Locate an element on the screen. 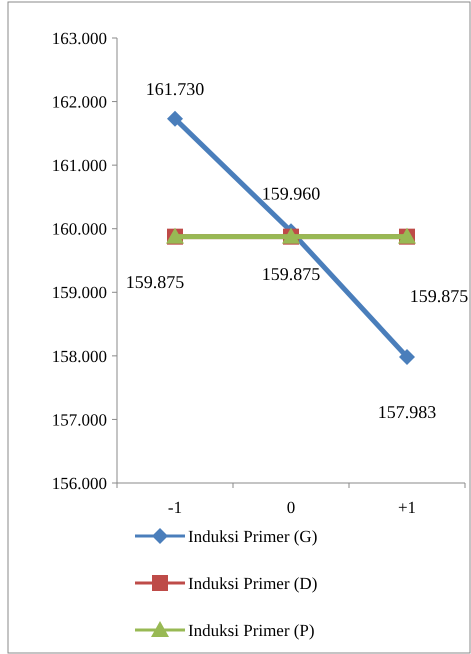 This screenshot has width=471, height=654. legend-label: Induksi Primer (G) is located at coordinates (253, 536).